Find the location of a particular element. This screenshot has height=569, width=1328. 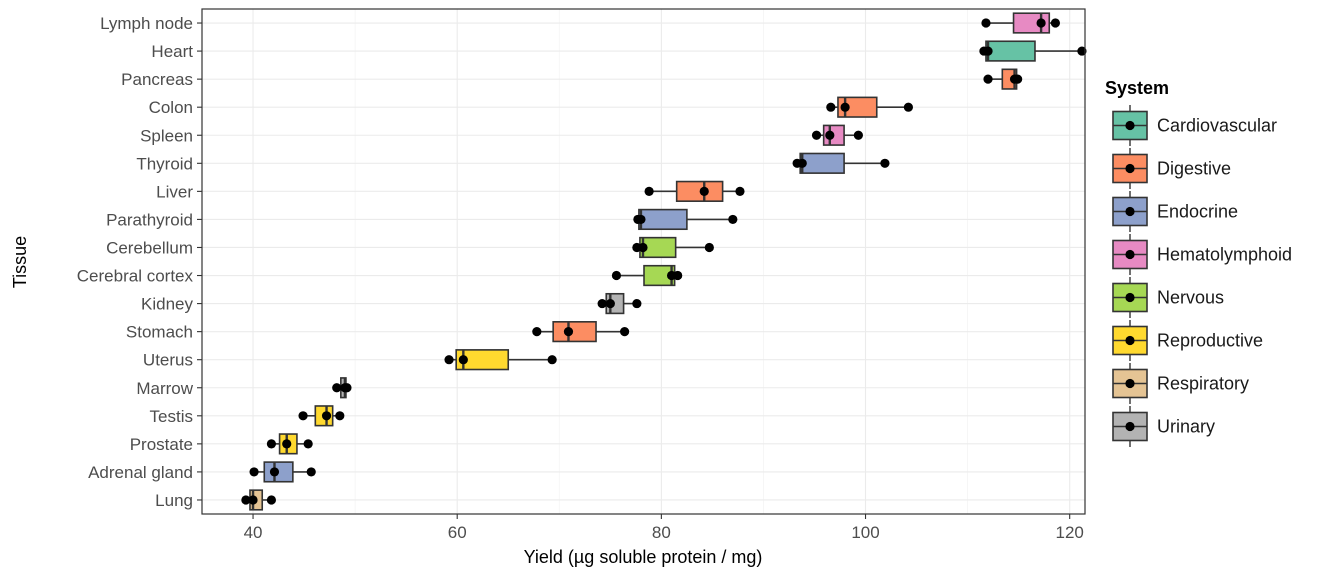

legend-item-hematolymphoid: Hematolymphoid is located at coordinates (1202, 254).